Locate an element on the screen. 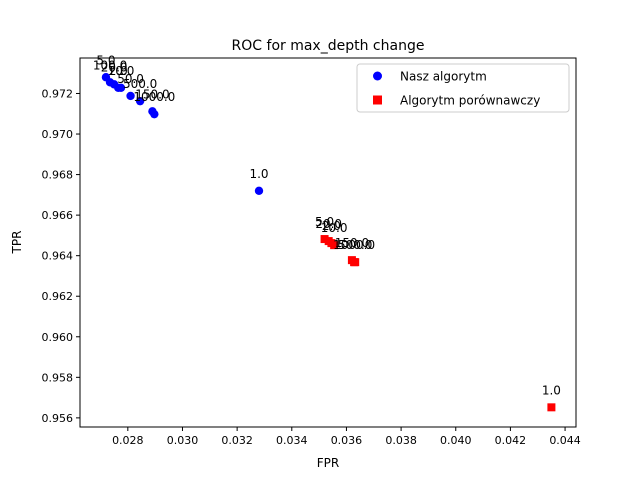 The width and height of the screenshot is (640, 480). x-tick-label: 0.036 is located at coordinates (347, 440).